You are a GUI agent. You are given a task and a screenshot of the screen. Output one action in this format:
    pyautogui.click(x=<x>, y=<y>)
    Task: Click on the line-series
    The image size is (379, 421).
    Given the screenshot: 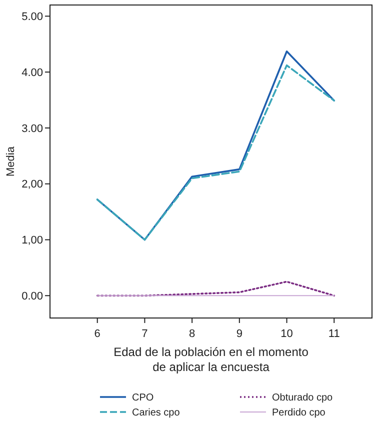 What is the action you would take?
    pyautogui.click(x=216, y=288)
    